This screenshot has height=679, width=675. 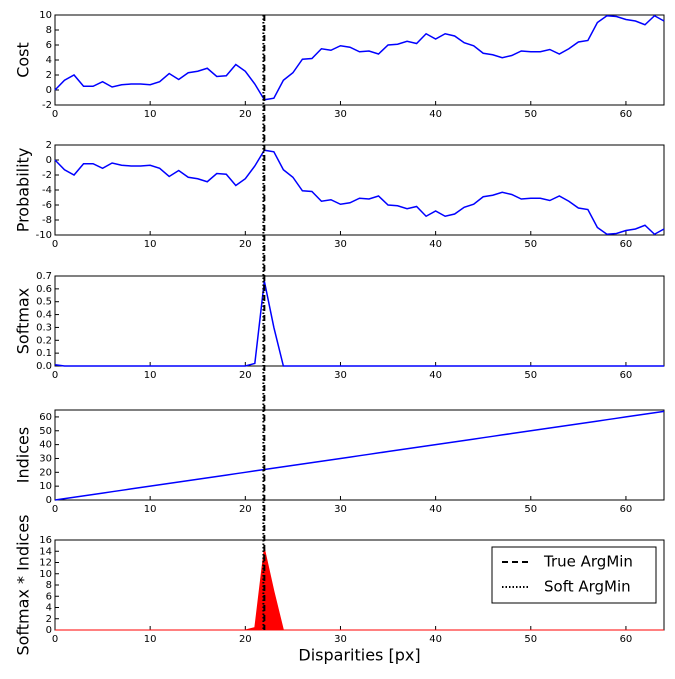 What do you see at coordinates (45, 458) in the screenshot?
I see `y-tick-label: 30` at bounding box center [45, 458].